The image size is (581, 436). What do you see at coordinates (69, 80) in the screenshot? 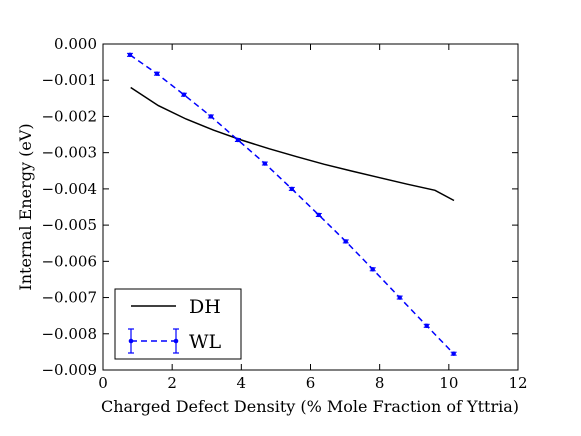
I see `y-tick-label: −0.001` at bounding box center [69, 80].